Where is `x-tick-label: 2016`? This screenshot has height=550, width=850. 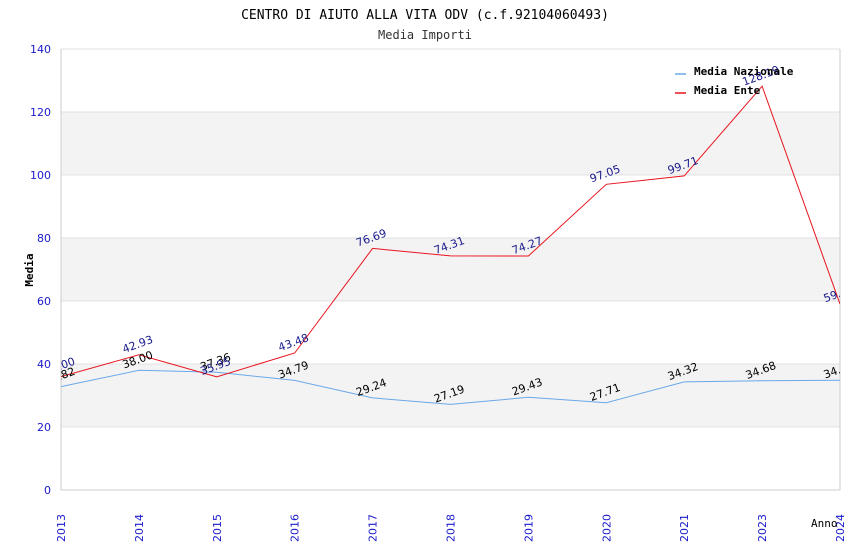 x-tick-label: 2016 is located at coordinates (295, 528).